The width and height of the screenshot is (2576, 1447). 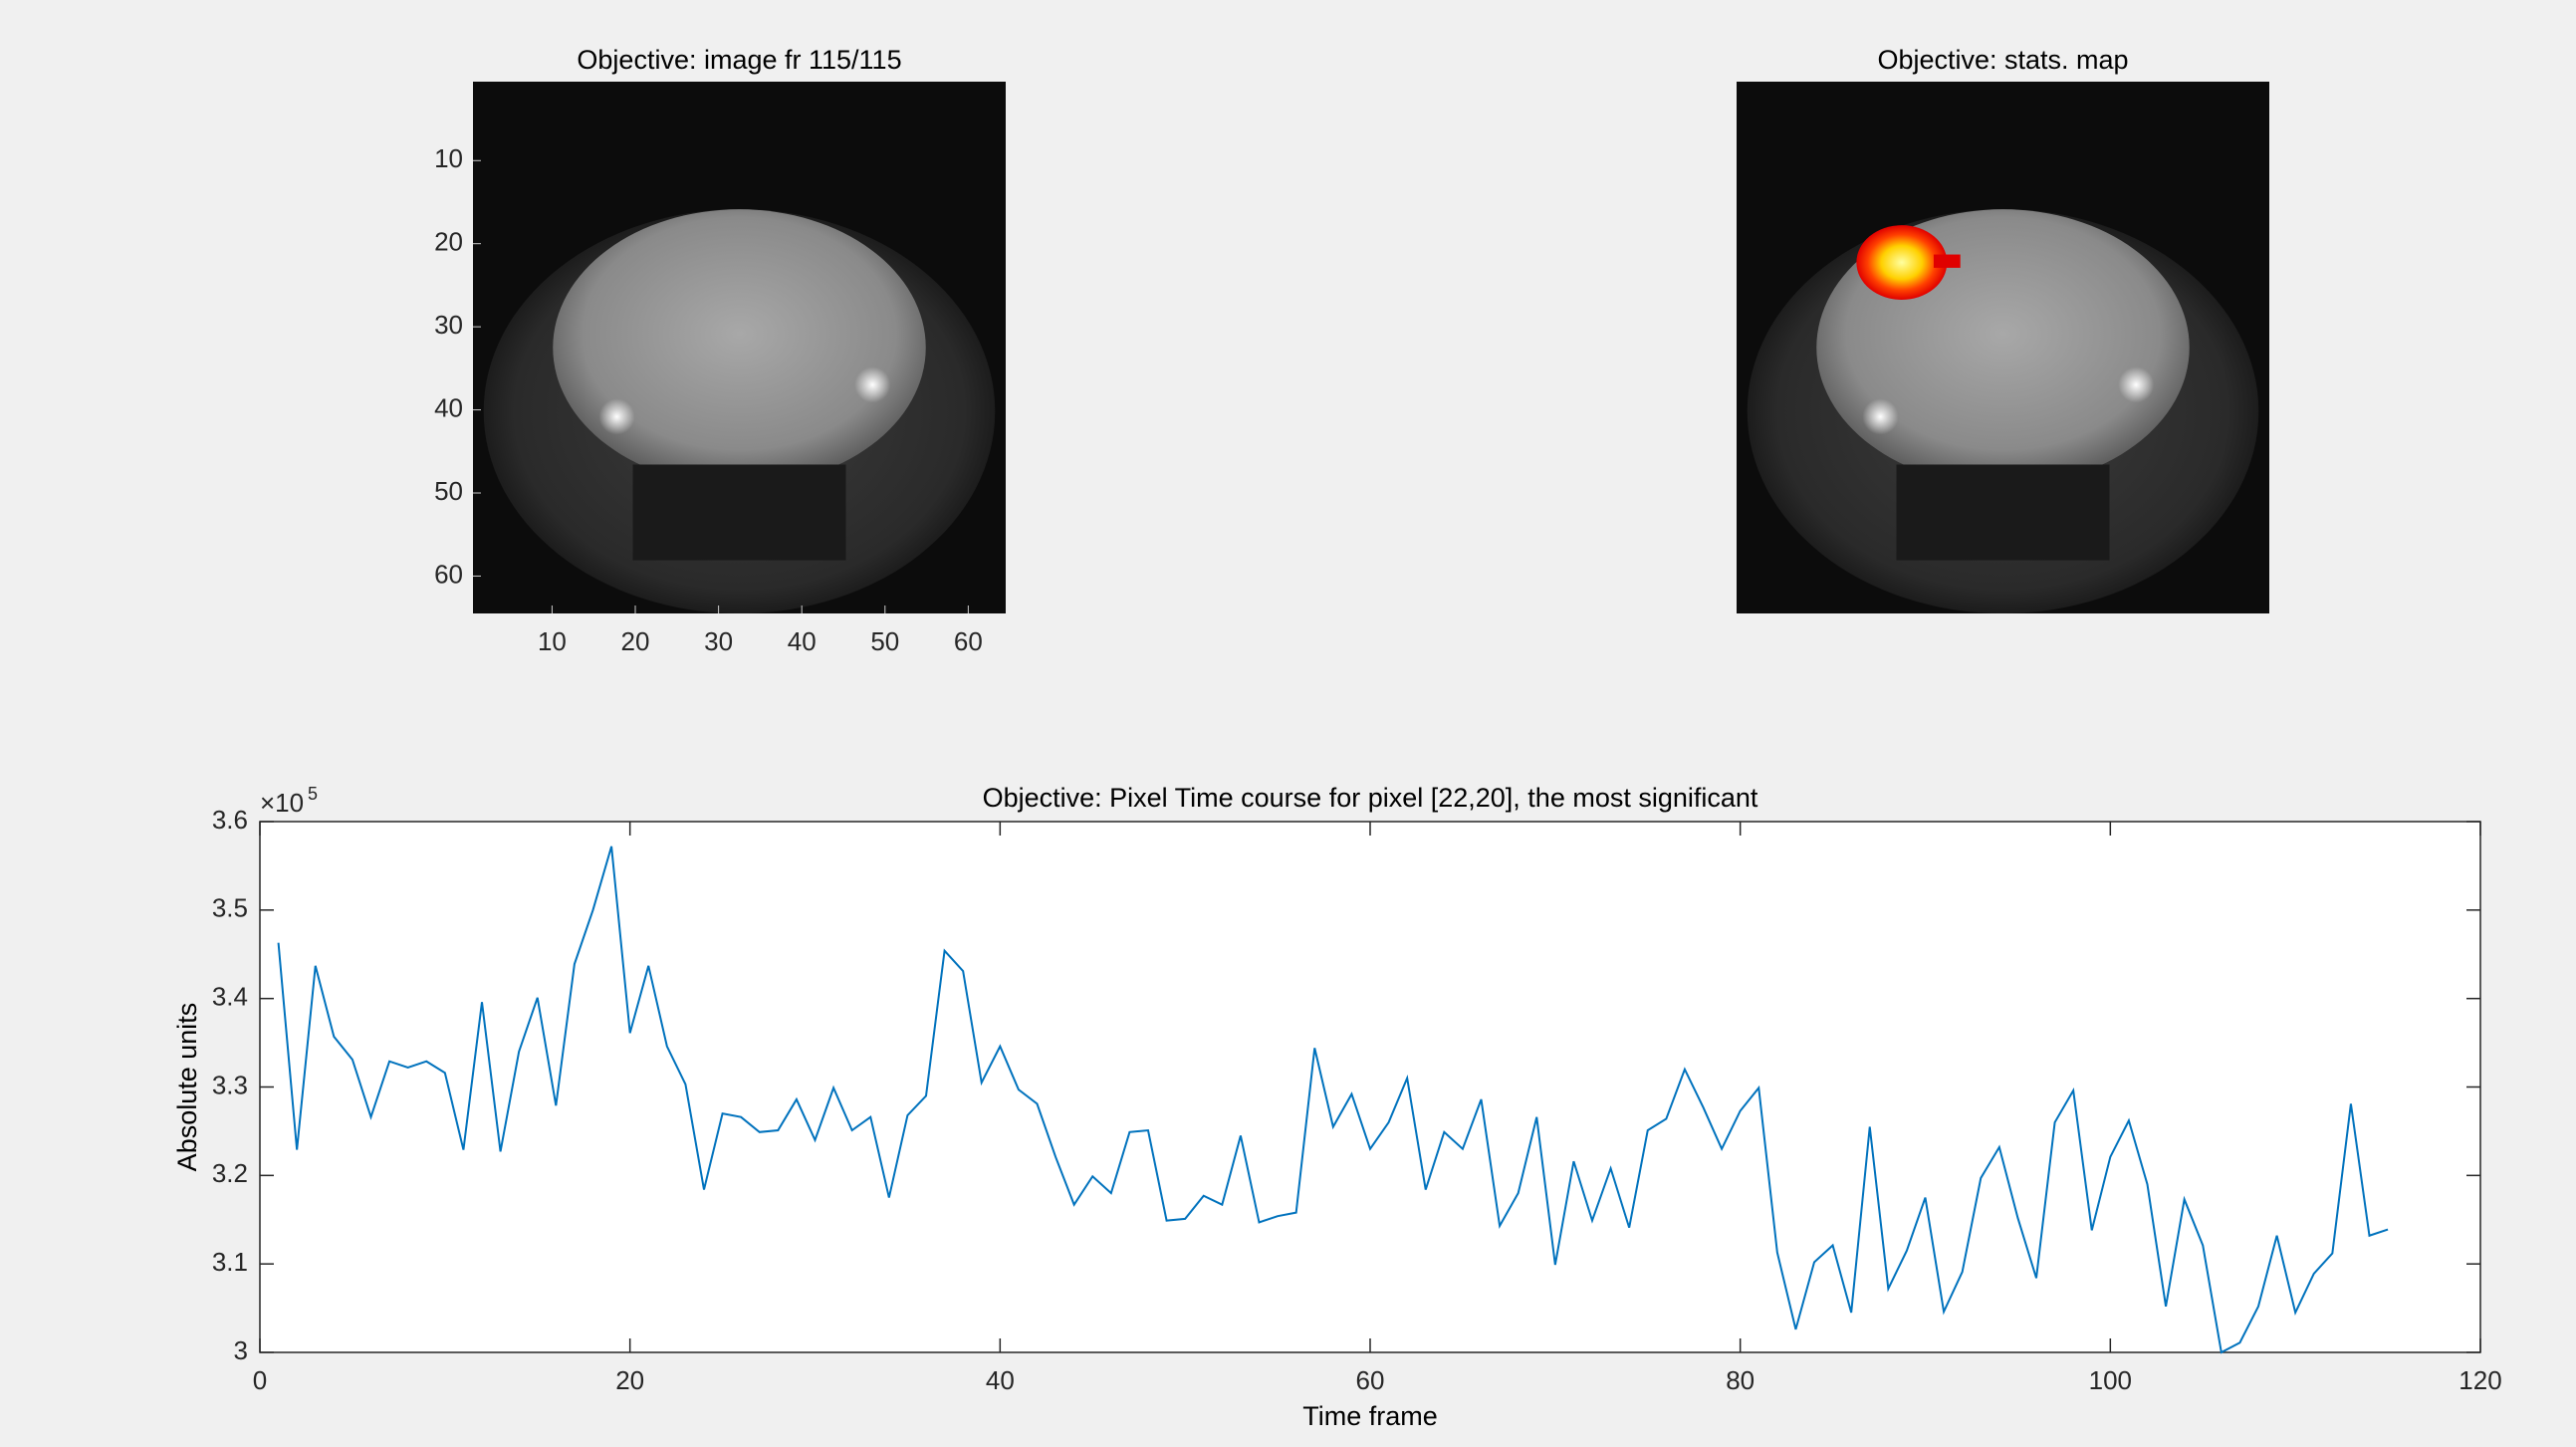 What do you see at coordinates (448, 242) in the screenshot?
I see `y-tick-label: 20` at bounding box center [448, 242].